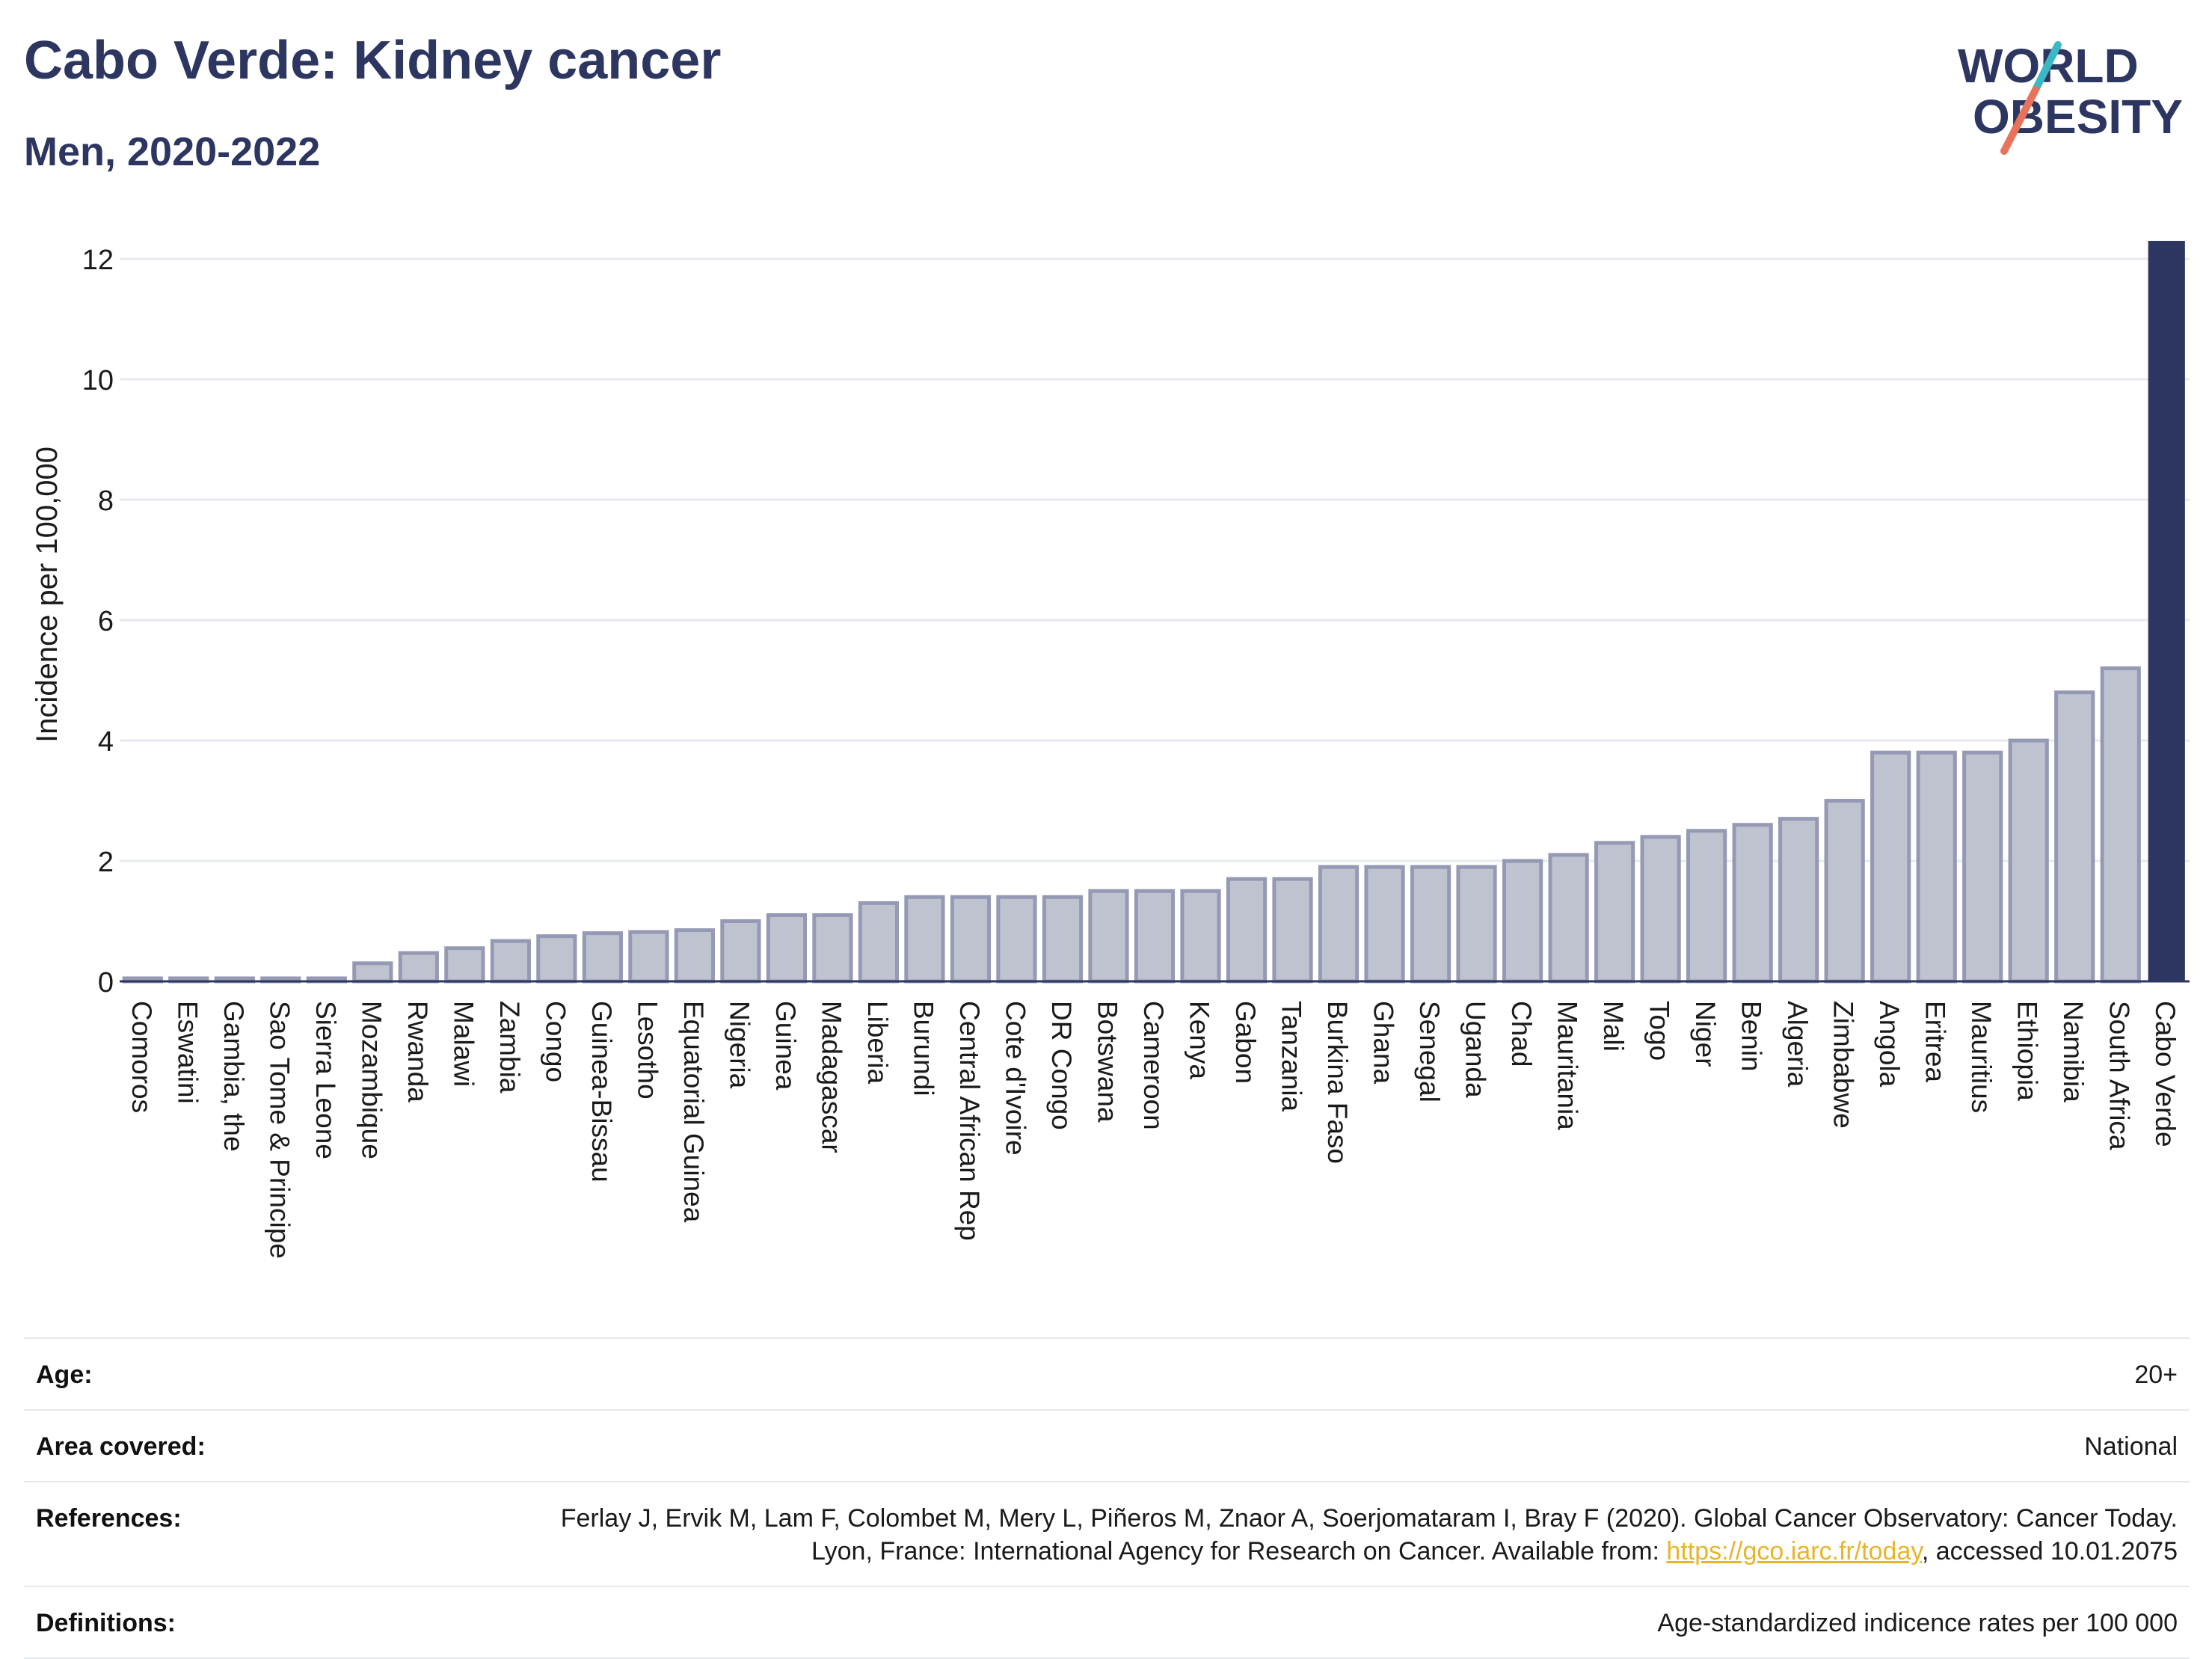 The height and width of the screenshot is (1659, 2212). Describe the element at coordinates (47, 595) in the screenshot. I see `y-axis-label: Incidence per 100,000` at that location.